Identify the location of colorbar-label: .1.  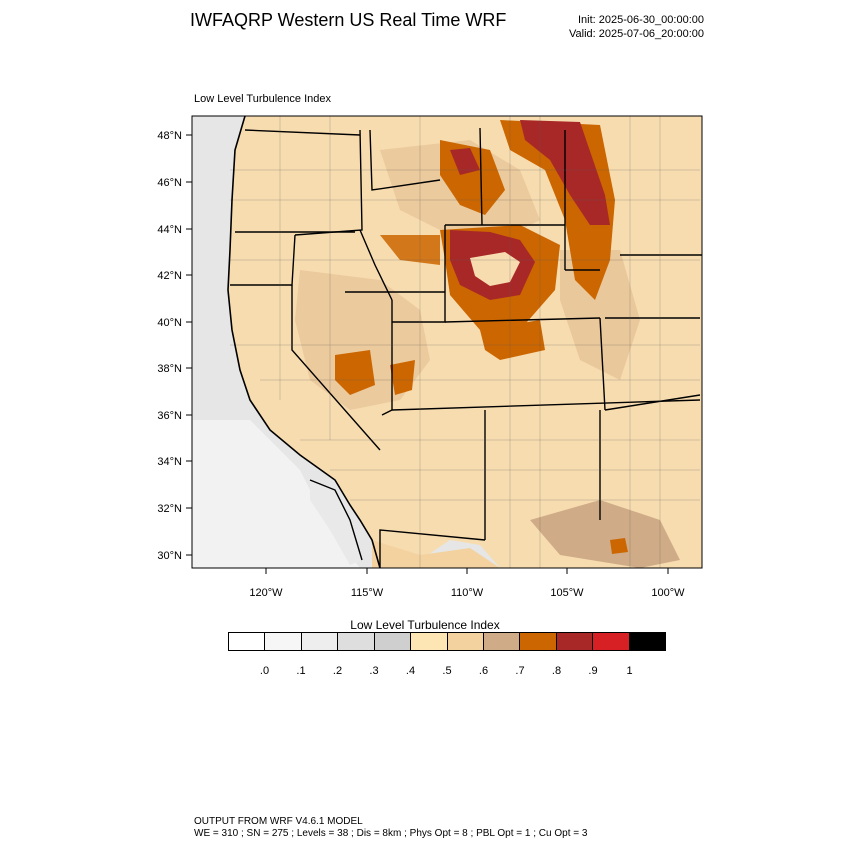
(301, 671).